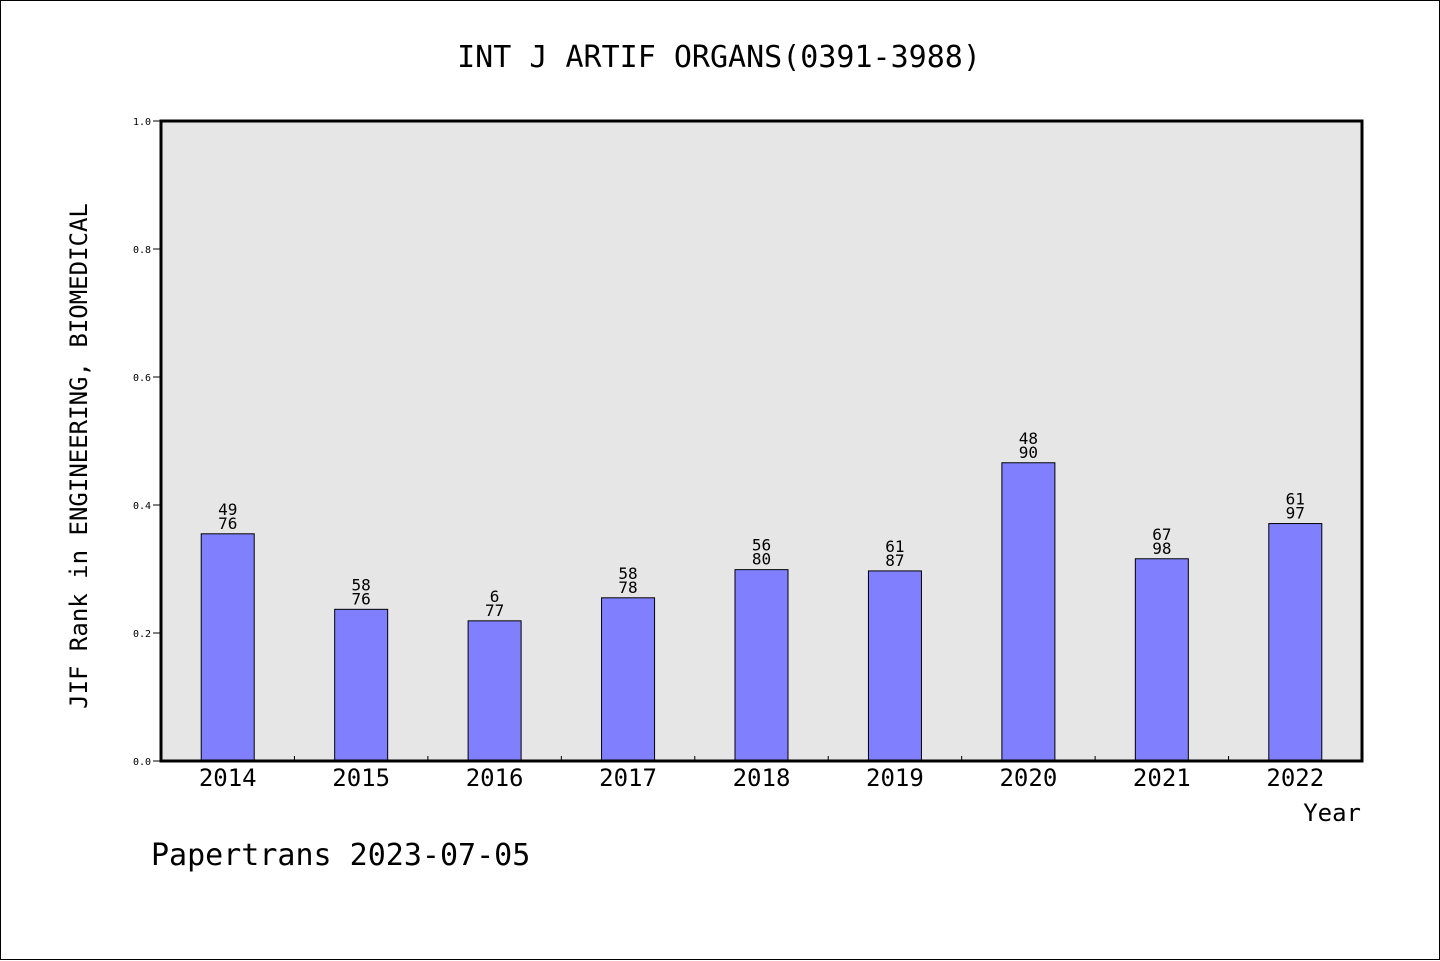  I want to click on bar-label-total: 80, so click(761, 559).